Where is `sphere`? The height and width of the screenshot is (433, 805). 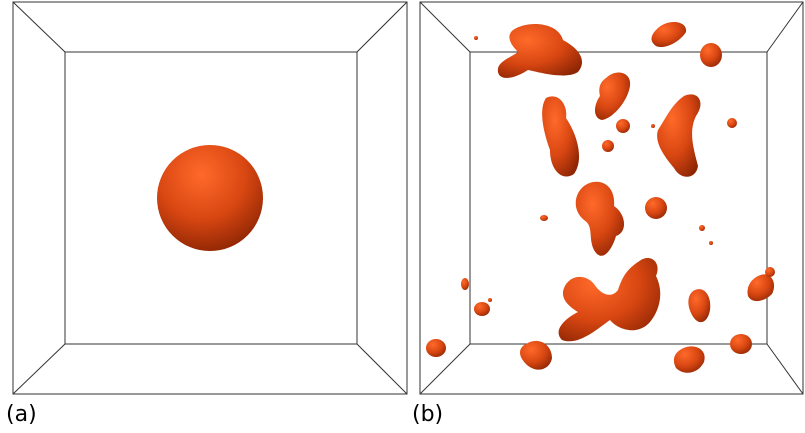
sphere is located at coordinates (210, 198).